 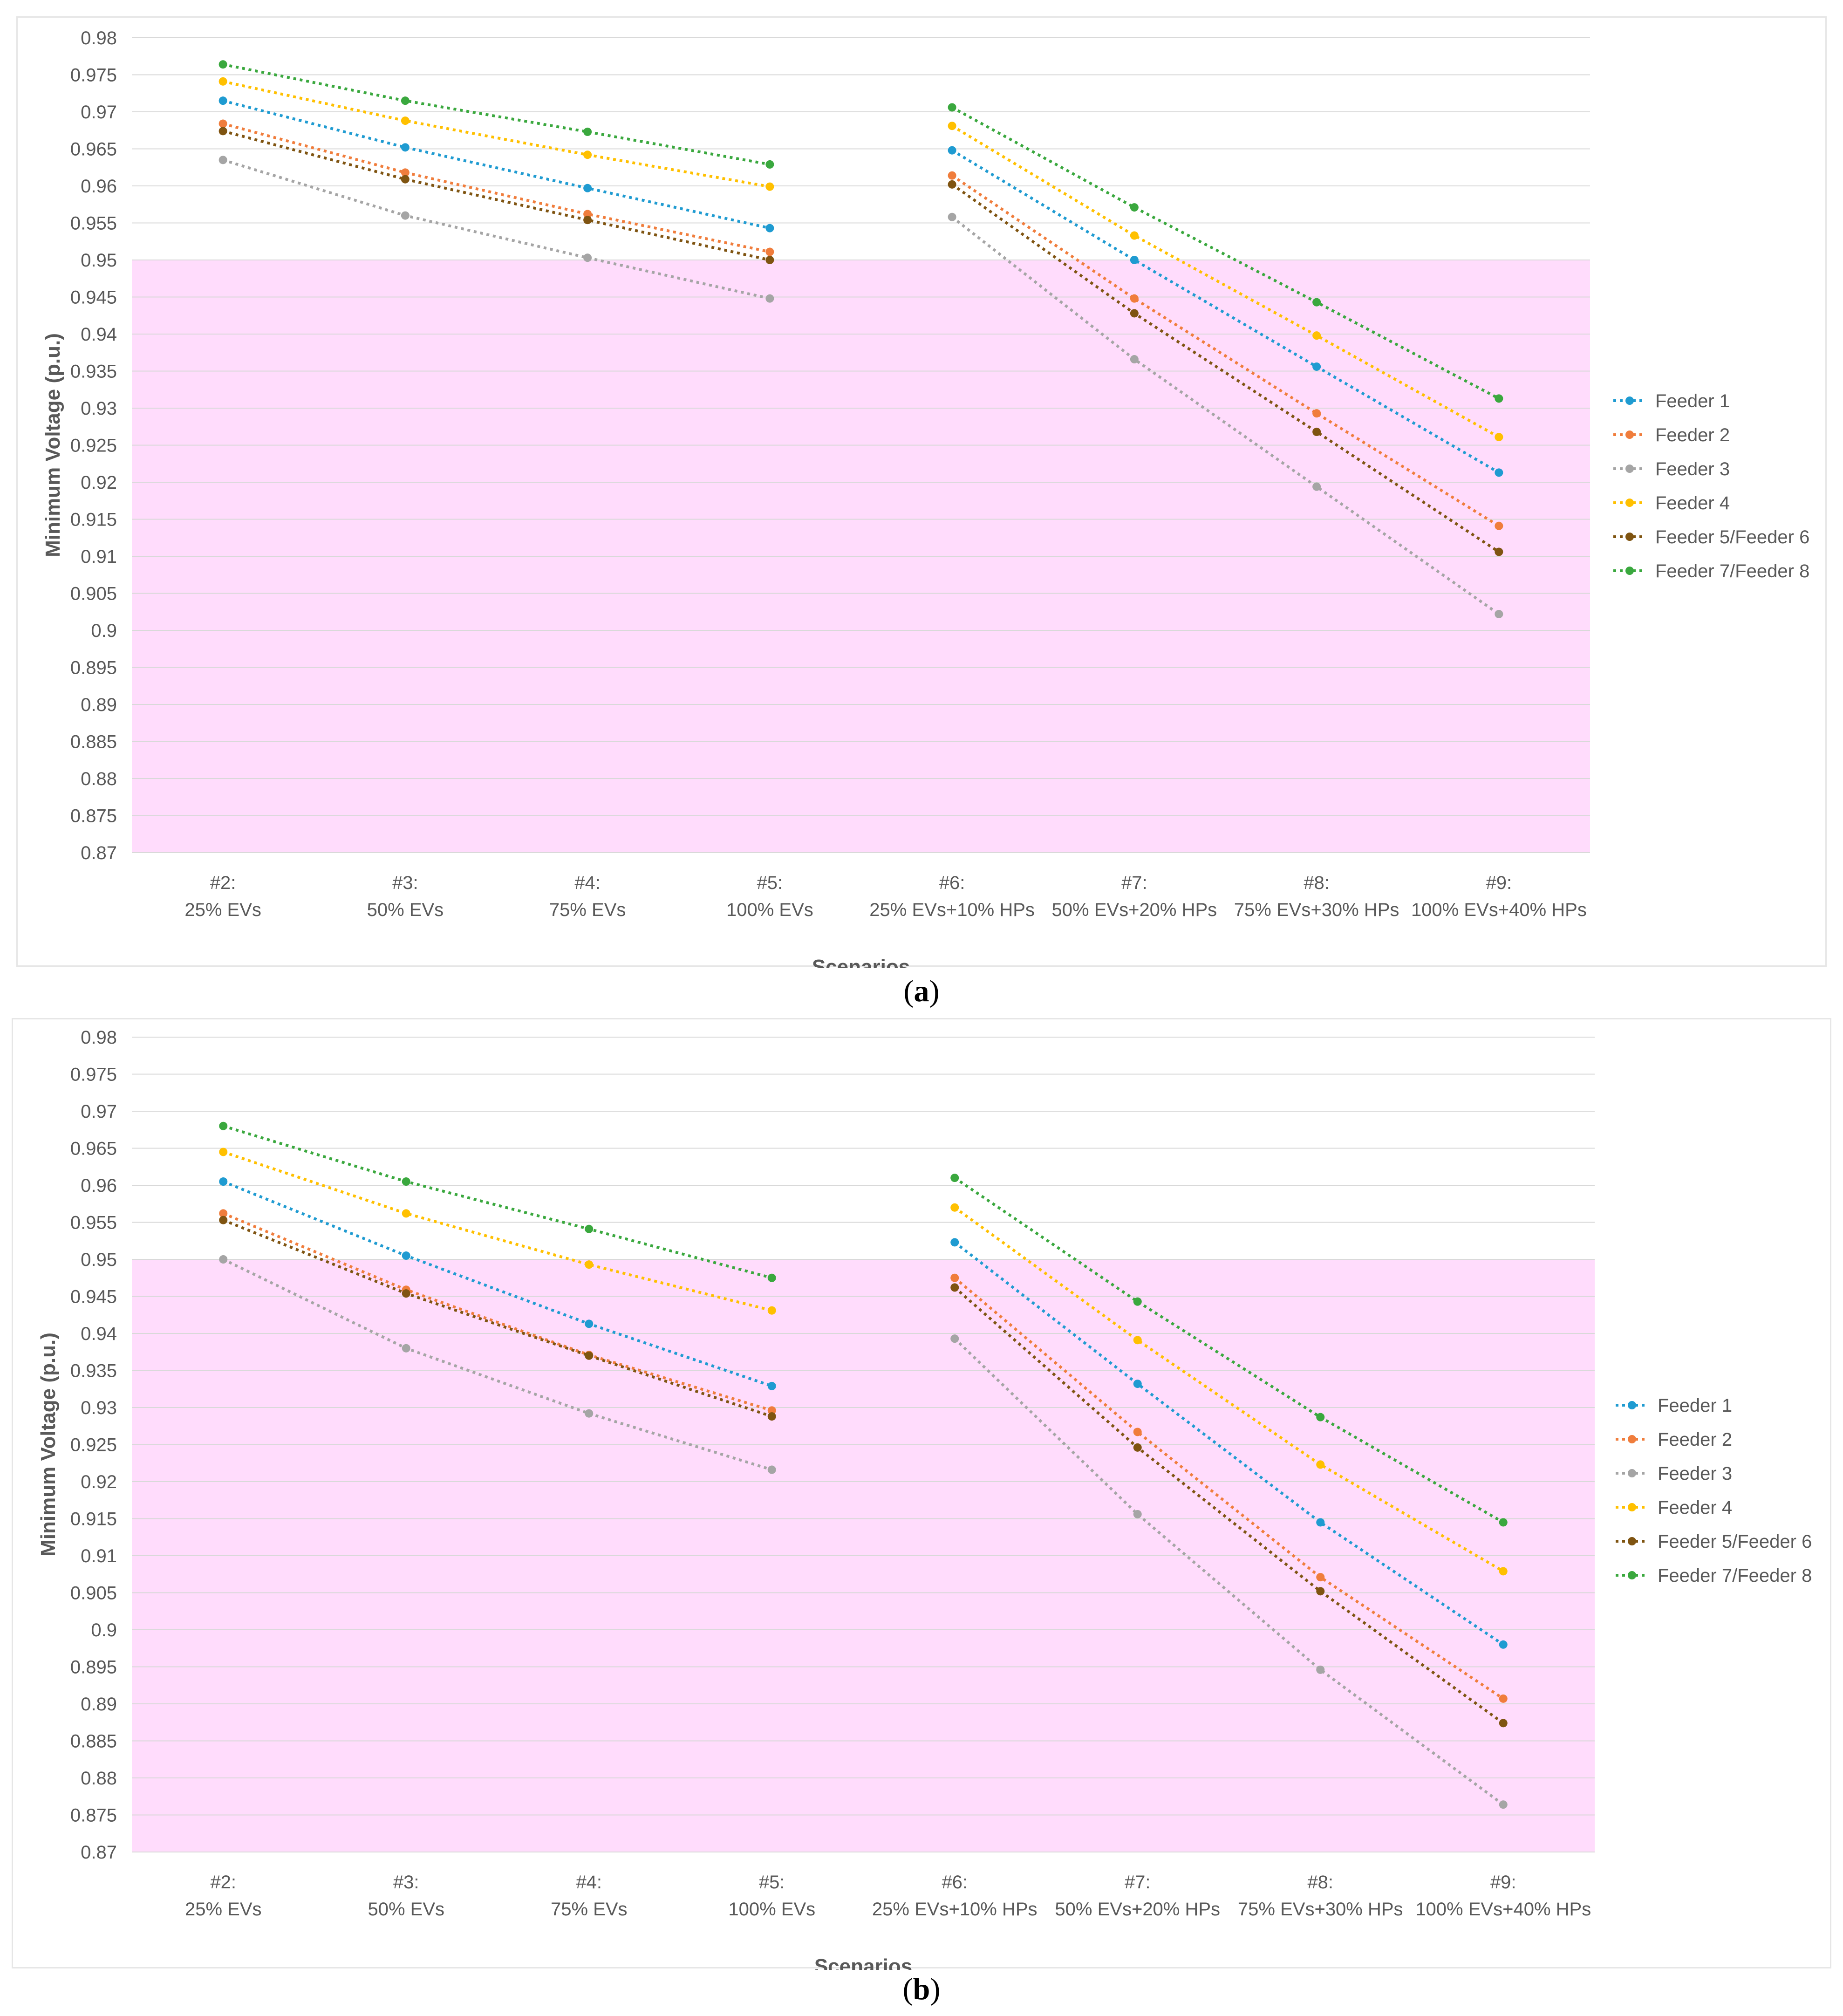 I want to click on x-tick-label: #9:, so click(x=1503, y=1882).